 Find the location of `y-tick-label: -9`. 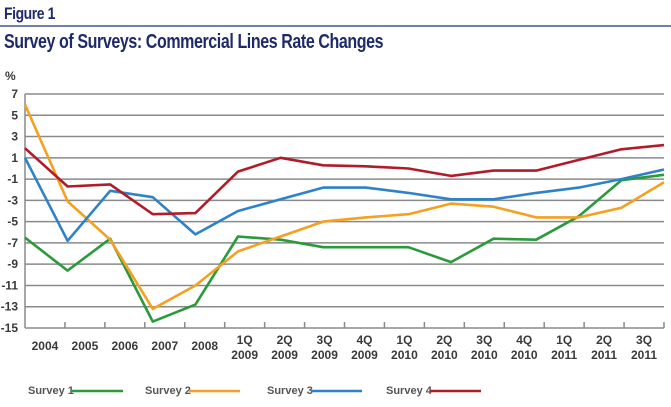

y-tick-label: -9 is located at coordinates (12, 264).